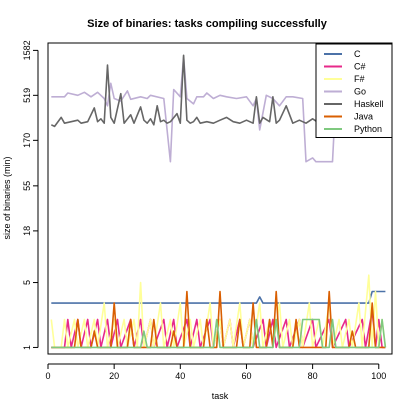 This screenshot has width=415, height=415. What do you see at coordinates (27, 282) in the screenshot?
I see `y-tick-label-1: 5` at bounding box center [27, 282].